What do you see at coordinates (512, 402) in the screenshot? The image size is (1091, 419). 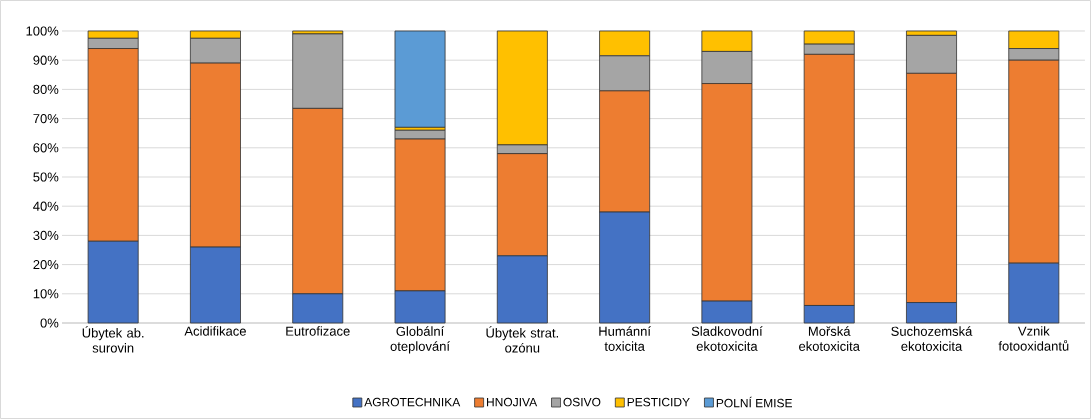 I see `legend-label: HNOJIVA` at bounding box center [512, 402].